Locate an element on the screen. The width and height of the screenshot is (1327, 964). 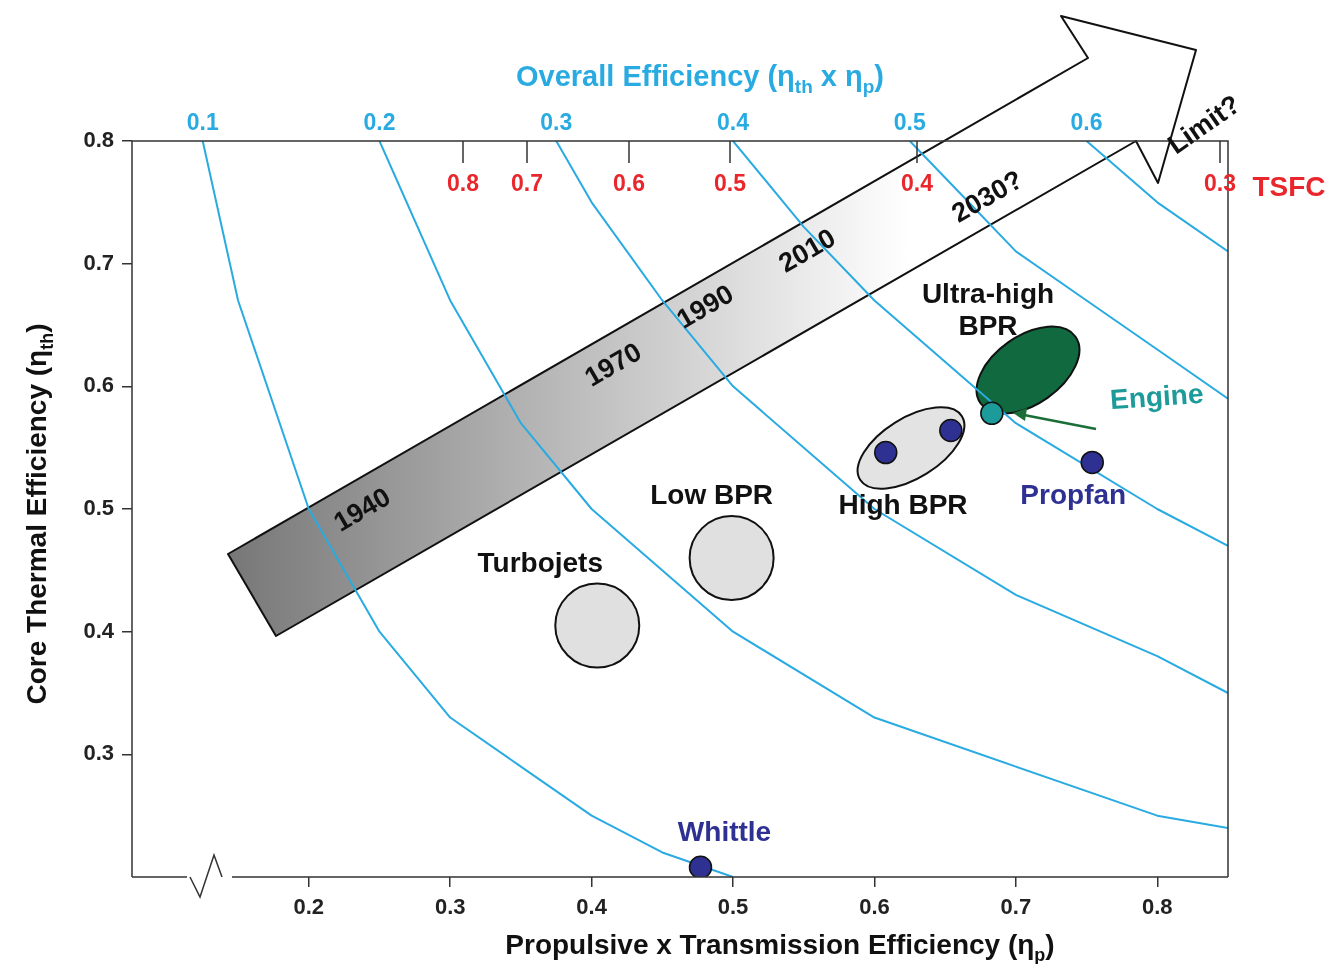
series-label: Propfan is located at coordinates (1073, 495).